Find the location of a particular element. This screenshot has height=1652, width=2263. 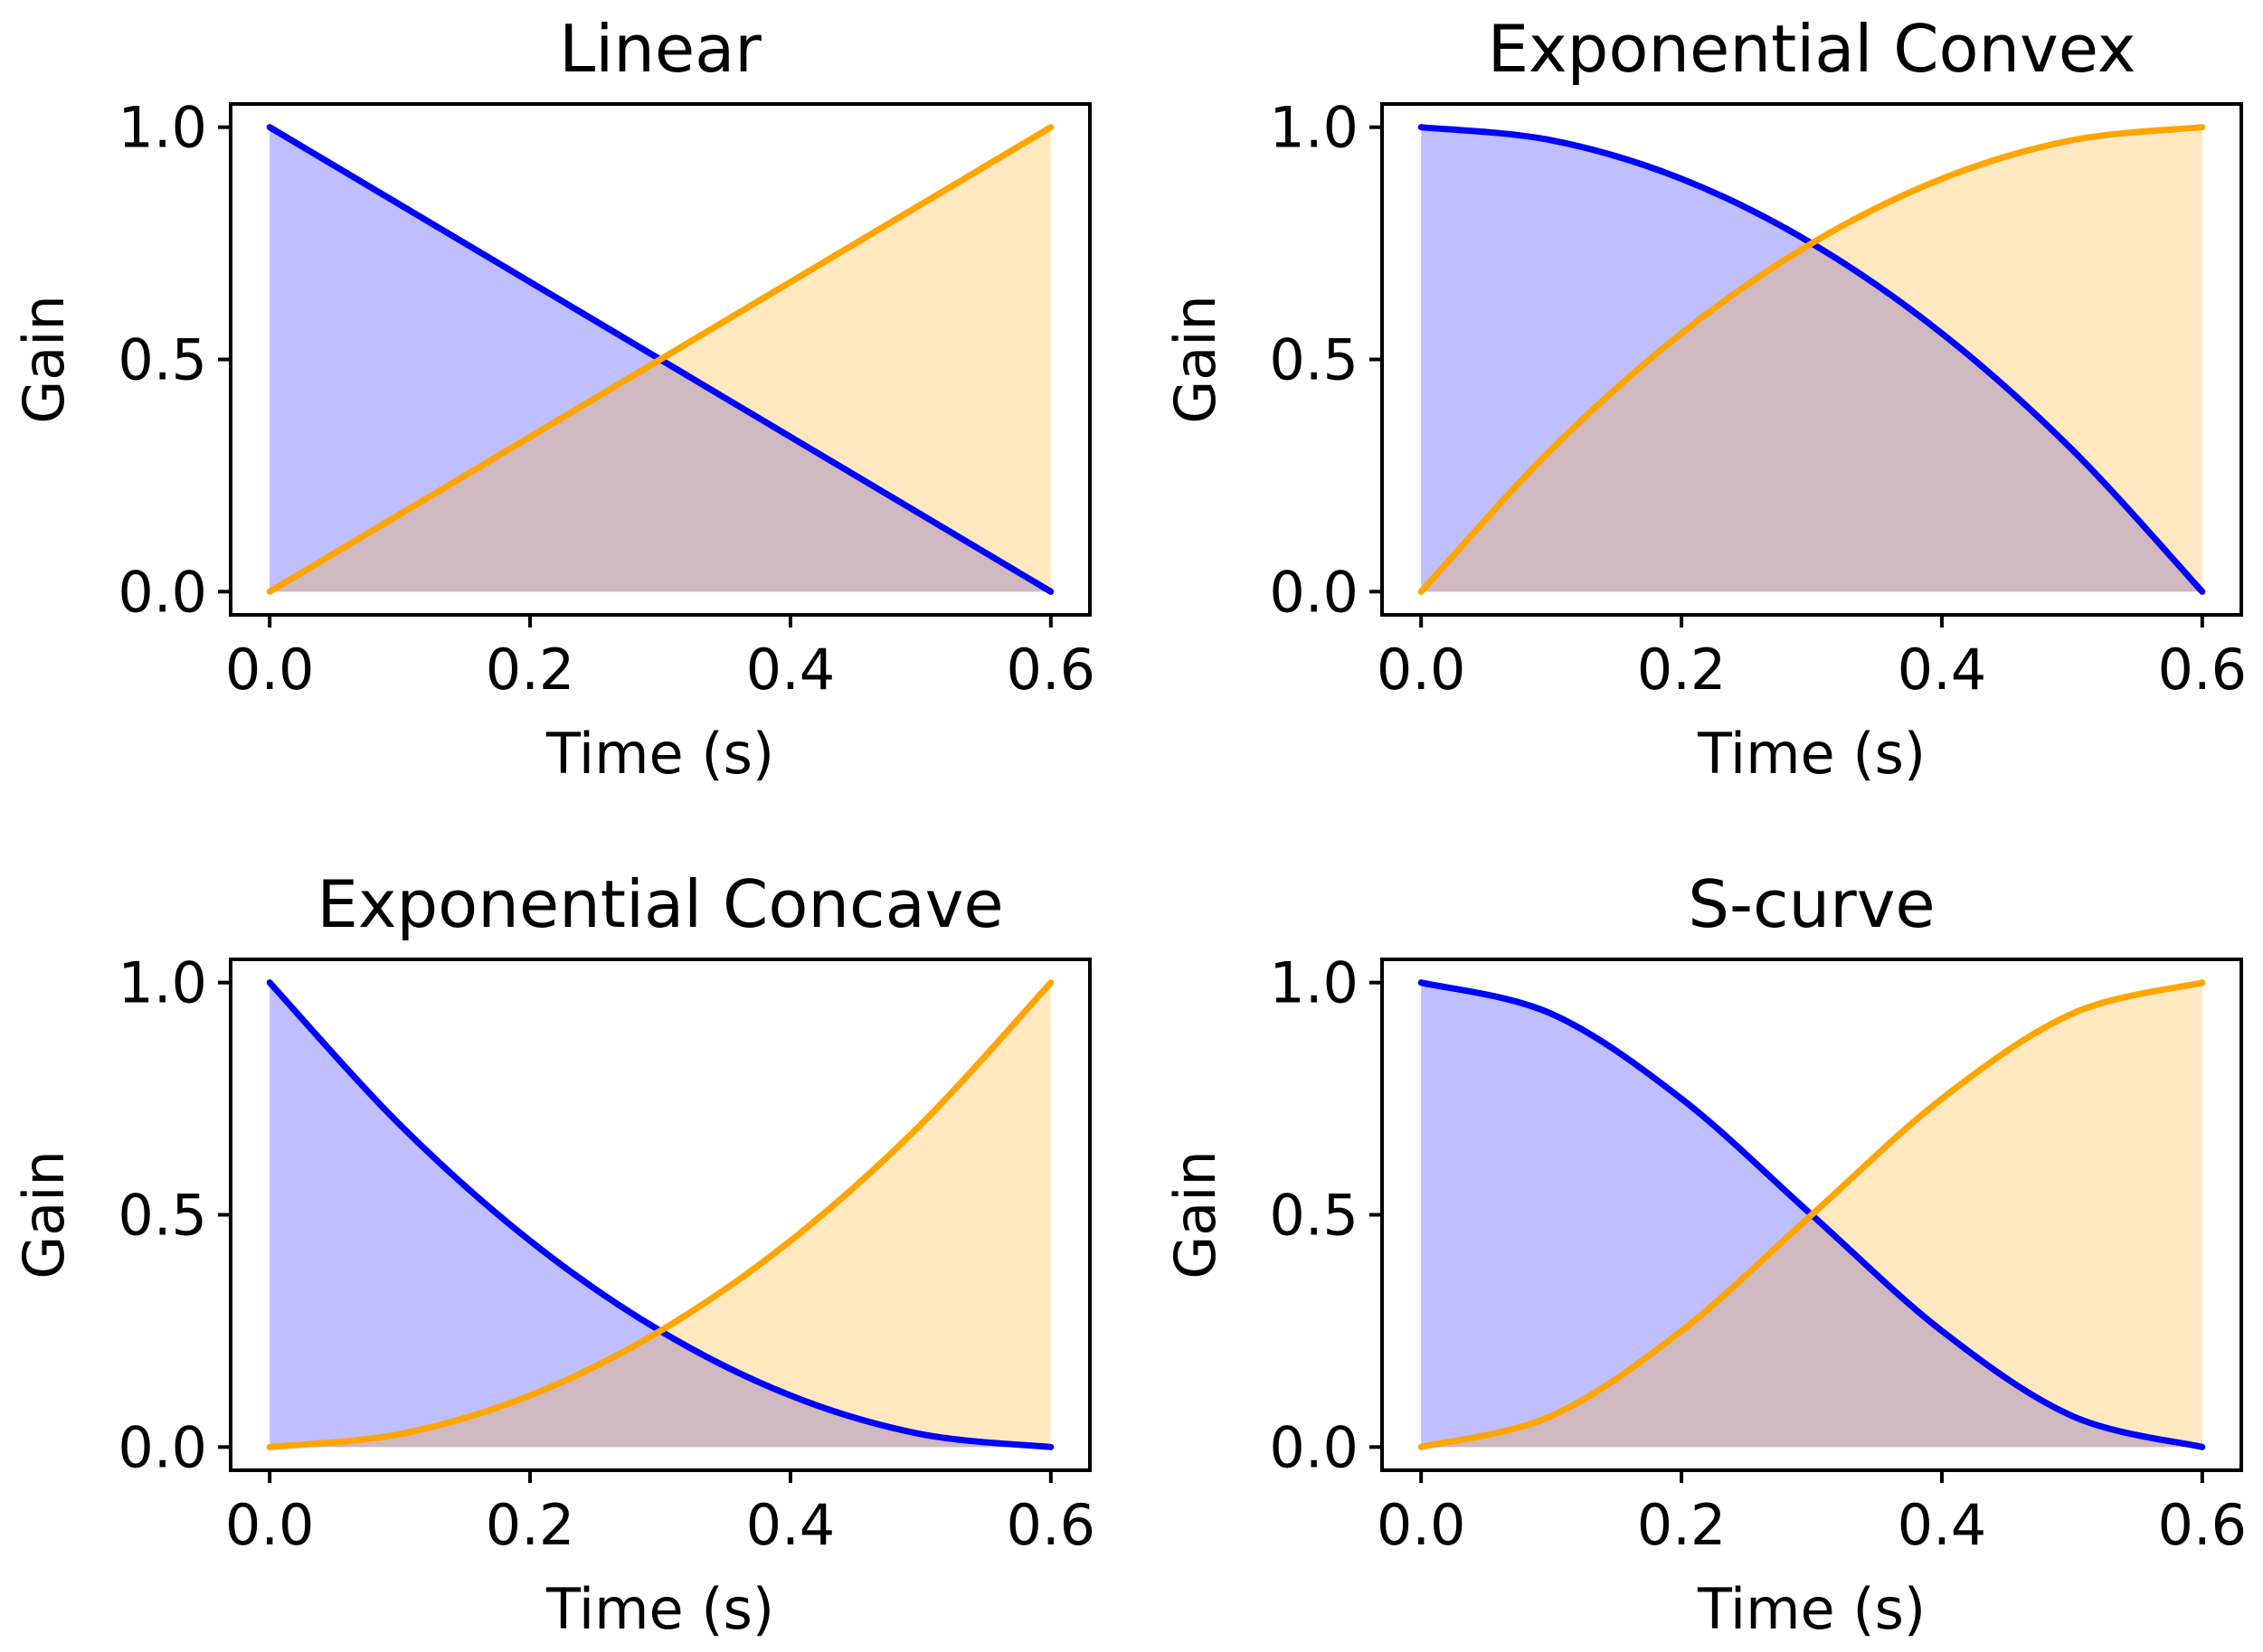

chart-title: Linear is located at coordinates (660, 49).